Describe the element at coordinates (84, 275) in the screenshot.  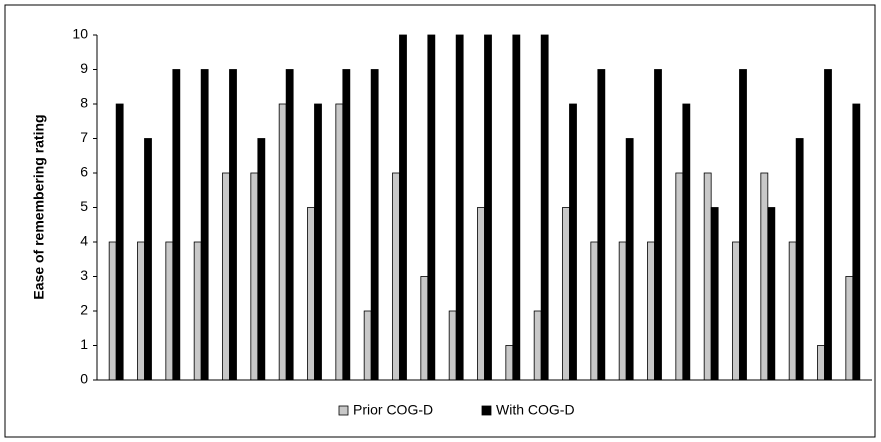
I see `y-tick-label: 3` at that location.